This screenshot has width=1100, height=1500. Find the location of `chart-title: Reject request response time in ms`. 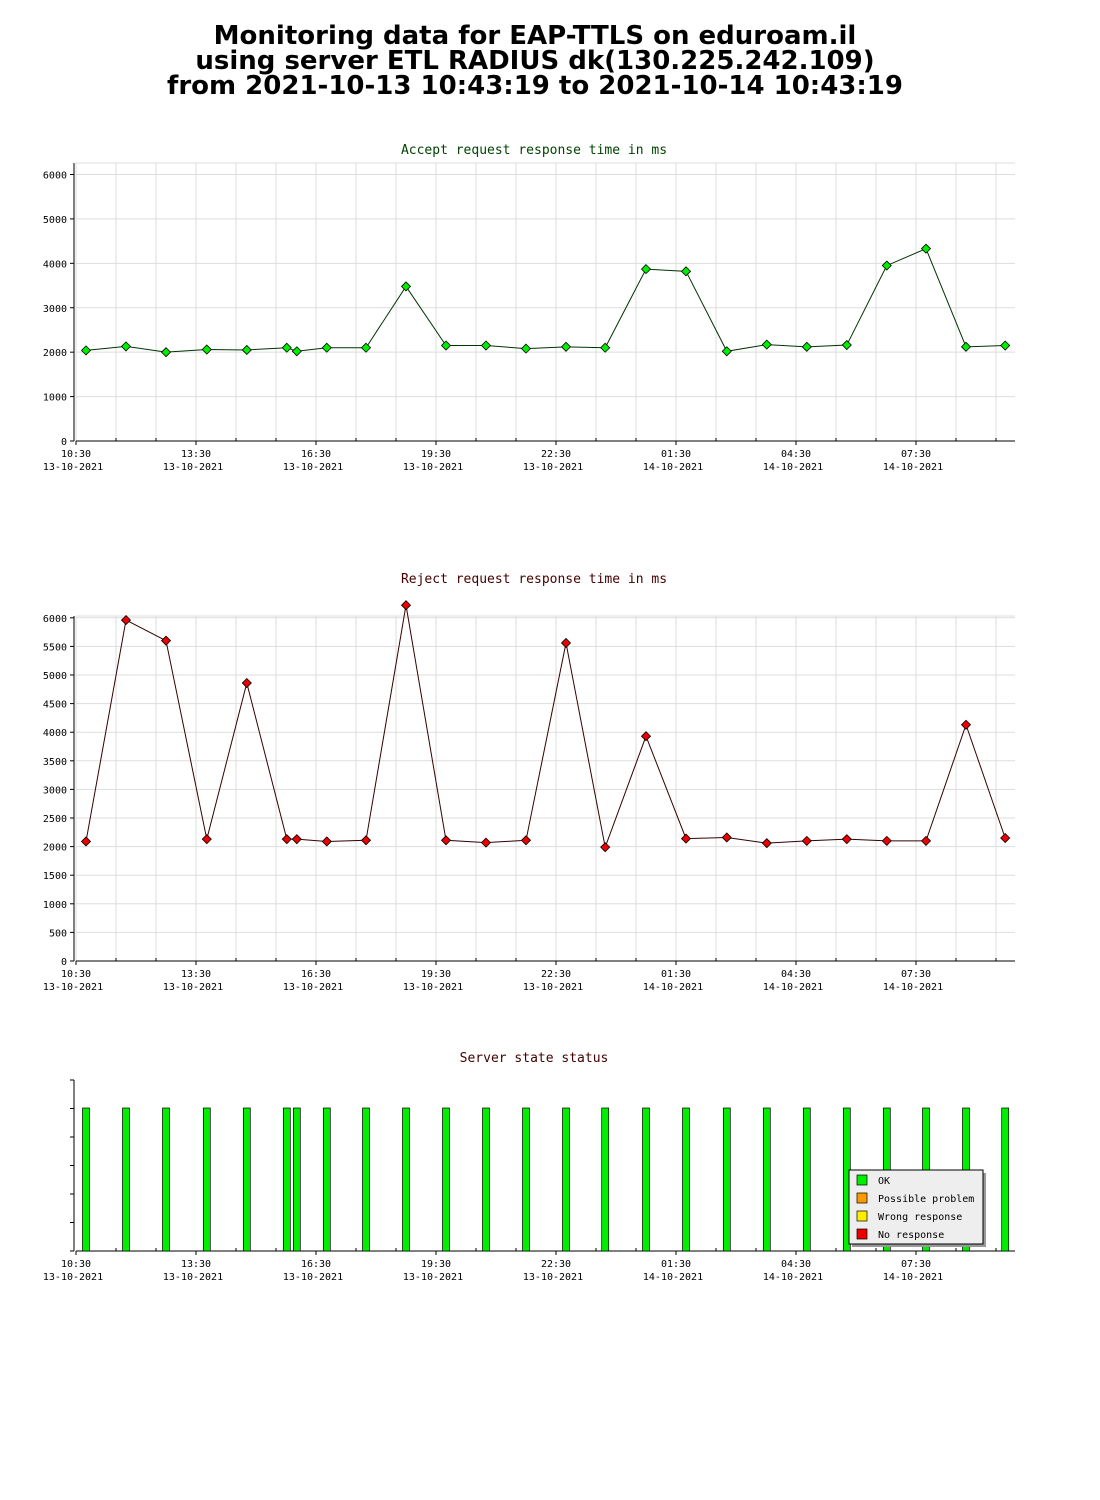

chart-title: Reject request response time in ms is located at coordinates (534, 579).